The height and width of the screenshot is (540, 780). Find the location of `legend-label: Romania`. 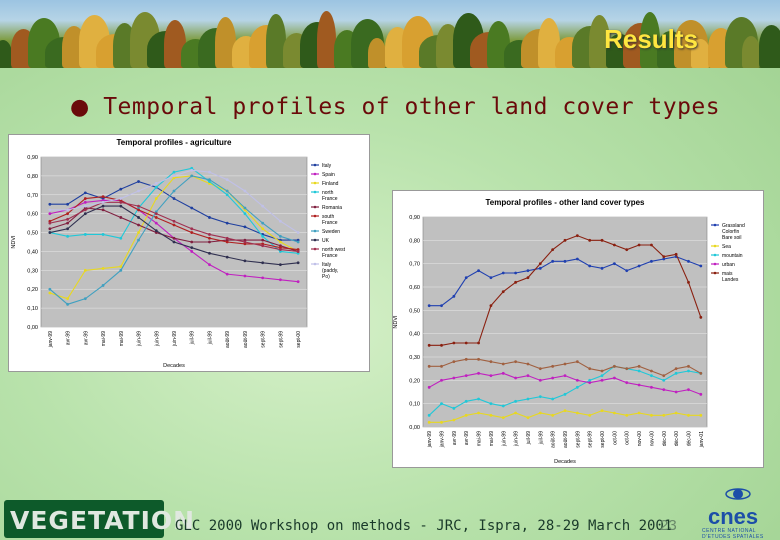

legend-label: Romania is located at coordinates (332, 208).